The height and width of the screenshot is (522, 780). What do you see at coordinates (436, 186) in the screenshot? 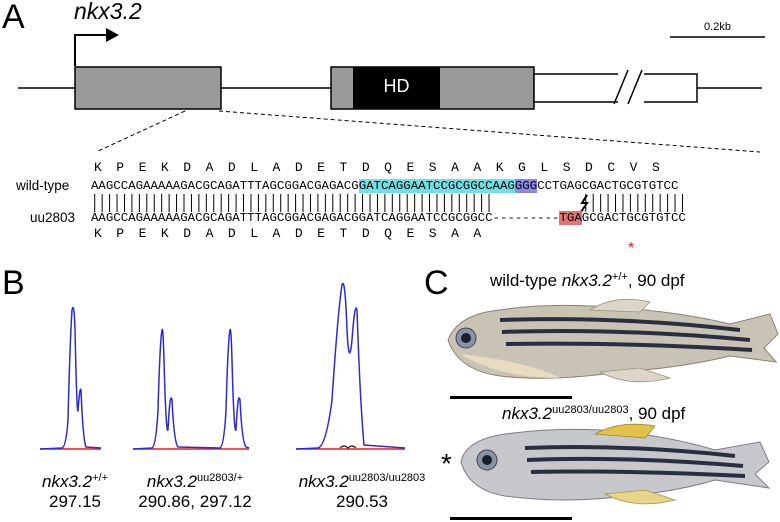
I see `sgrna-target-highlight: GATCAGGAATCCGCGGCCAAG` at bounding box center [436, 186].